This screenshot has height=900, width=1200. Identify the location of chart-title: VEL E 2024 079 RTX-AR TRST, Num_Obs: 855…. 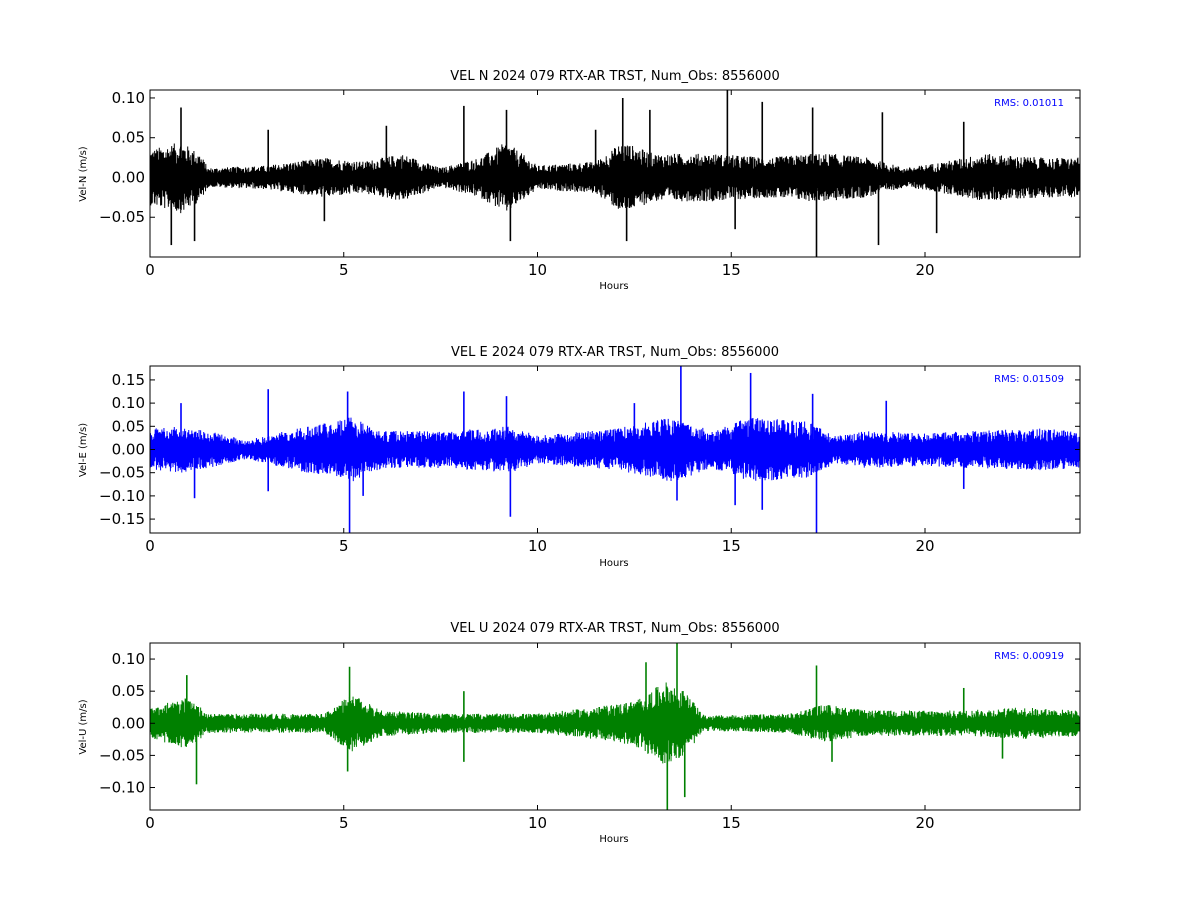
(615, 352).